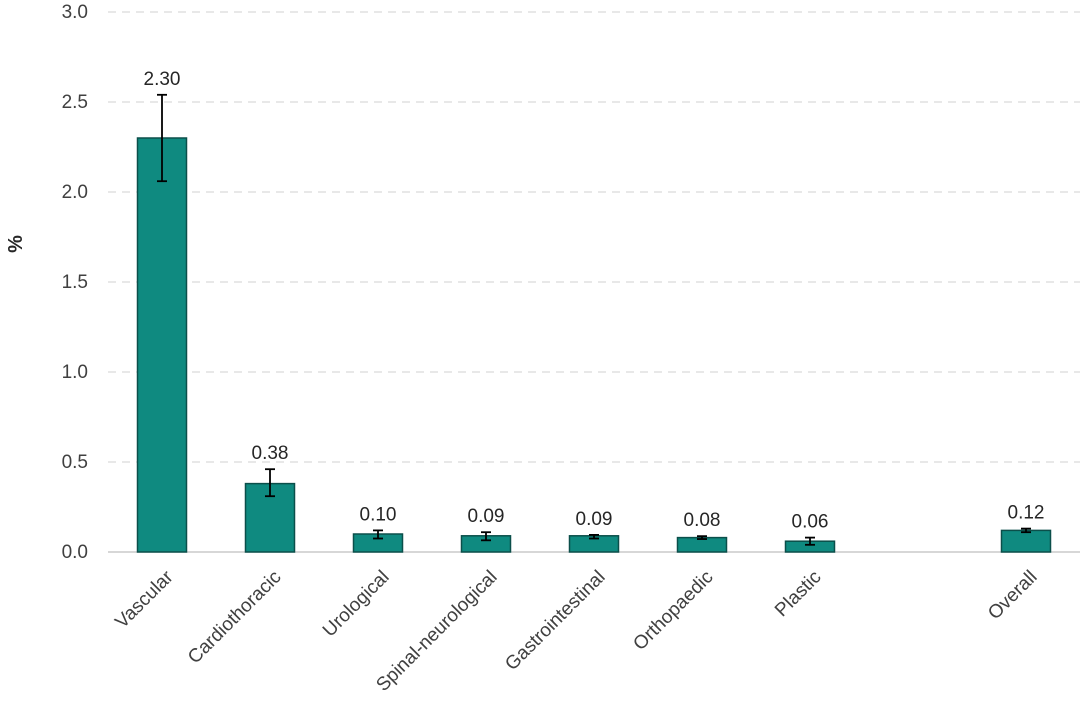  I want to click on data-label: 0.06, so click(810, 522).